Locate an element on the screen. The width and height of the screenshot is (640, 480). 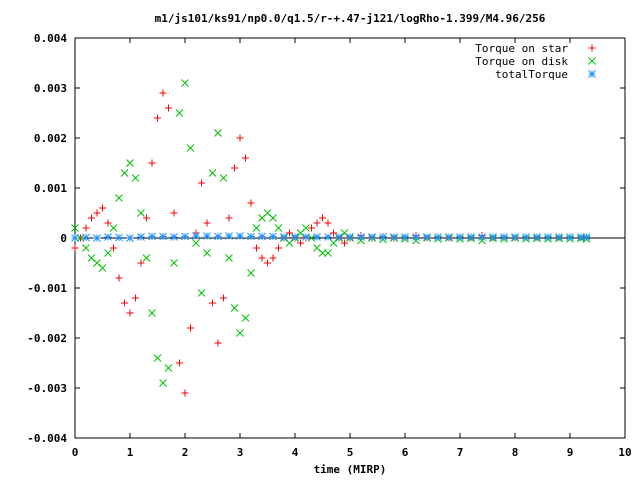
x-tick-label: 10 is located at coordinates (624, 452).